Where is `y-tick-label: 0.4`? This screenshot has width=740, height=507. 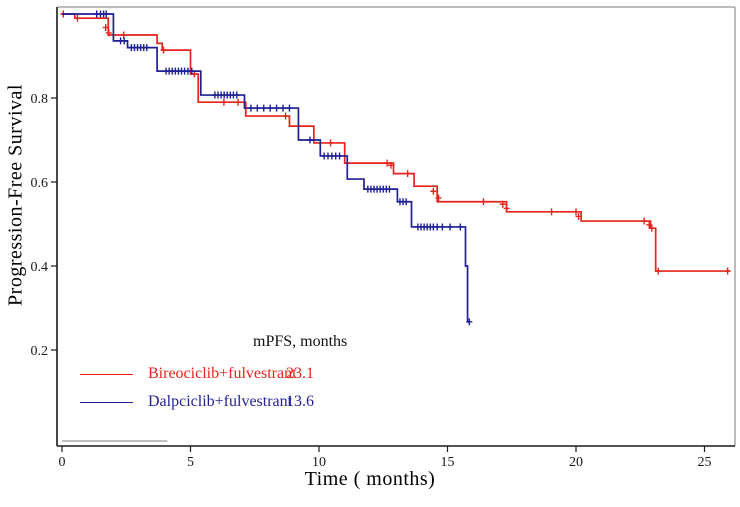 y-tick-label: 0.4 is located at coordinates (40, 267).